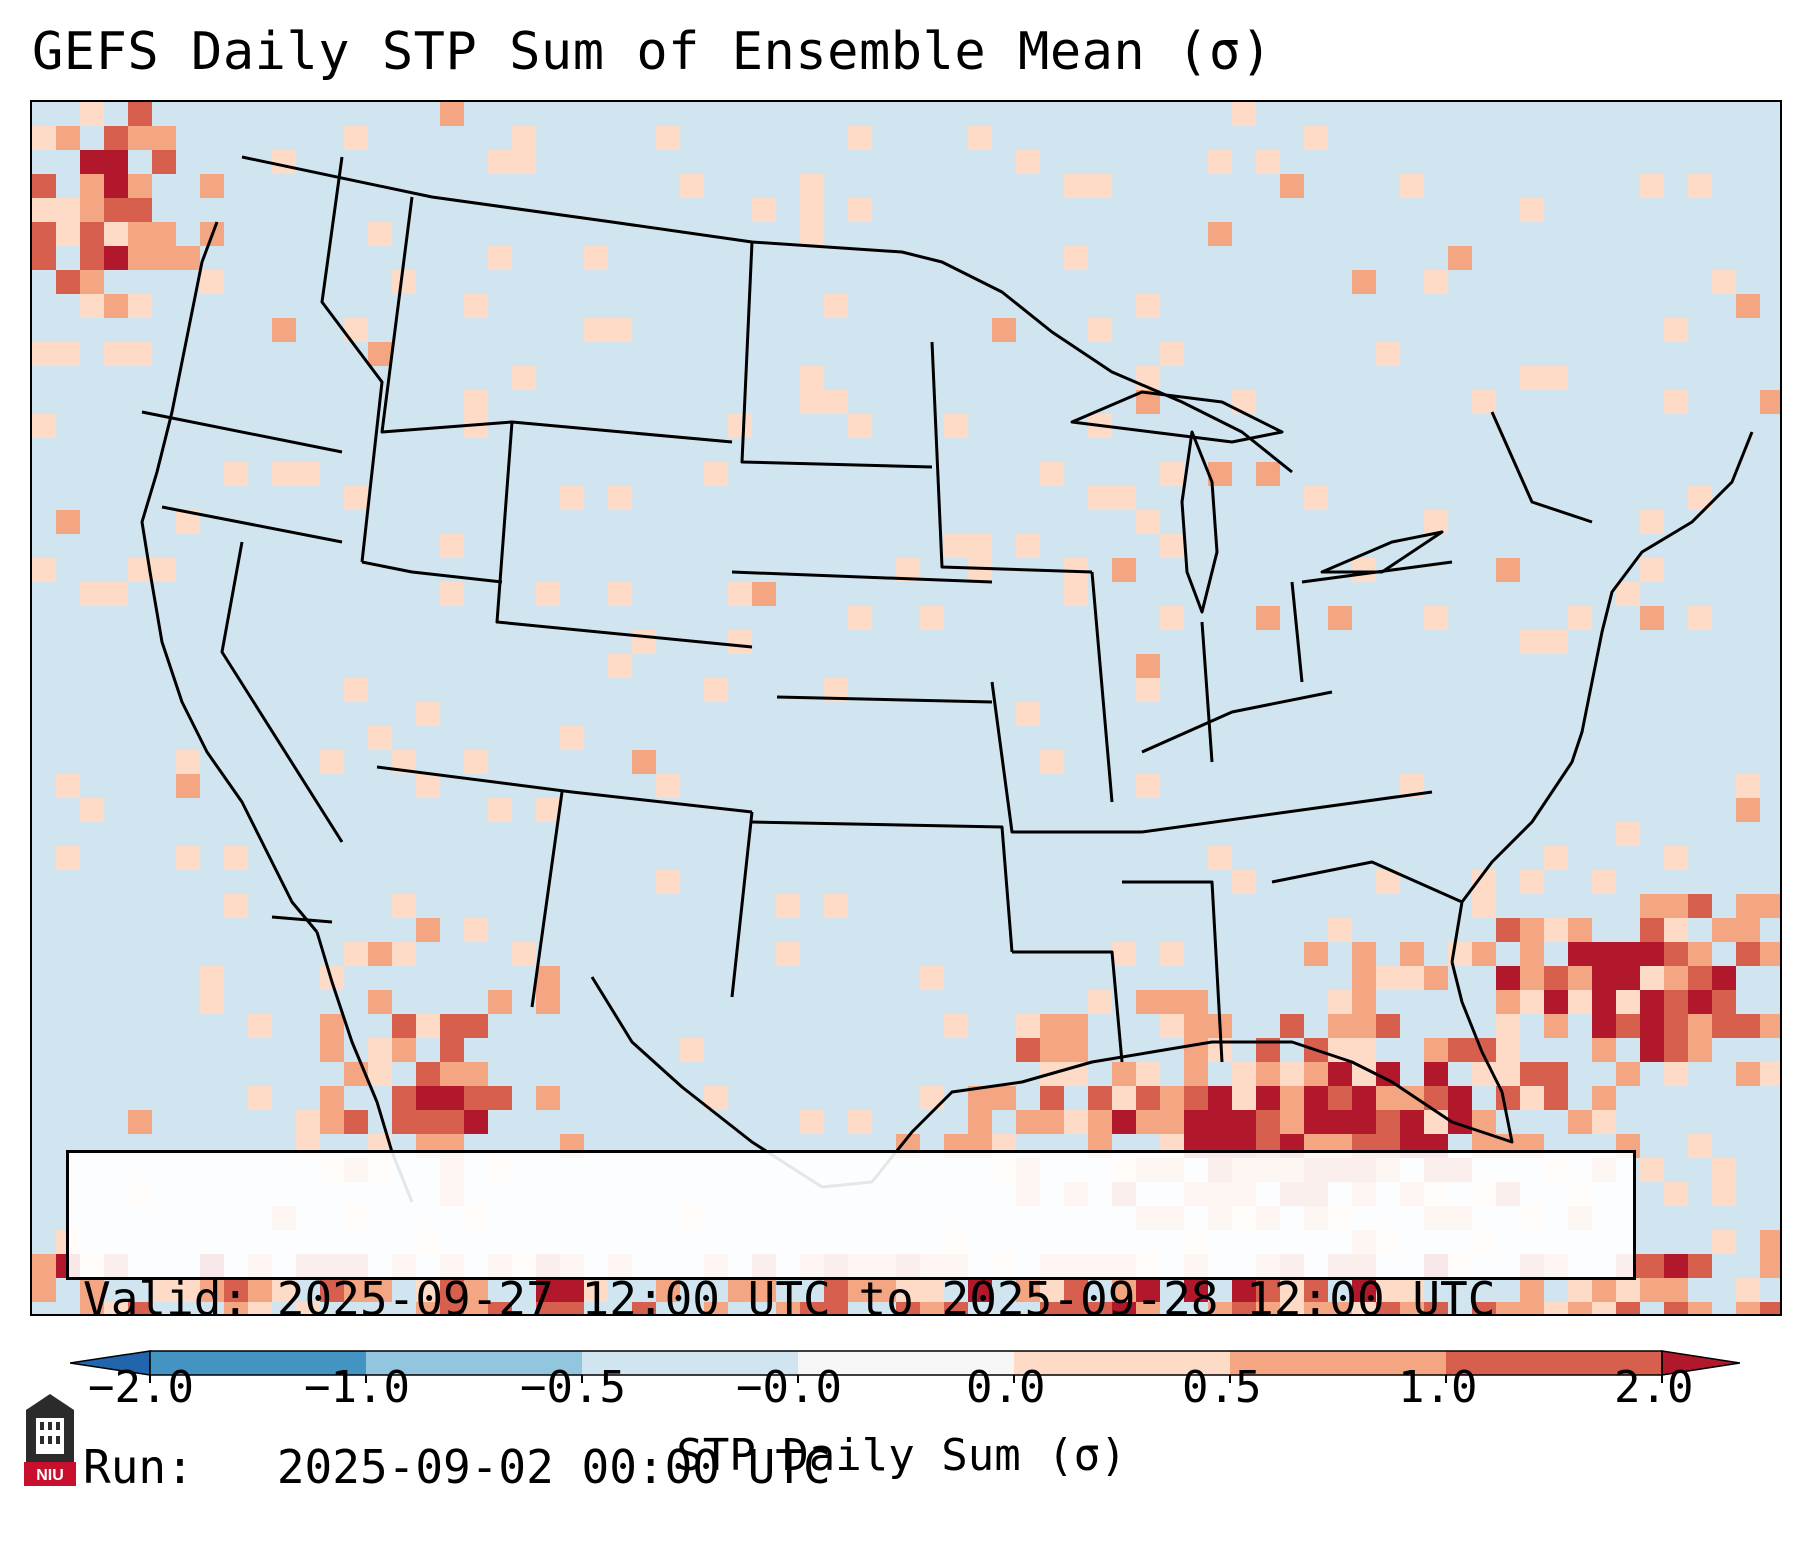 The height and width of the screenshot is (1551, 1803). Describe the element at coordinates (1367, 882) in the screenshot. I see `georgia-carolina-border` at that location.